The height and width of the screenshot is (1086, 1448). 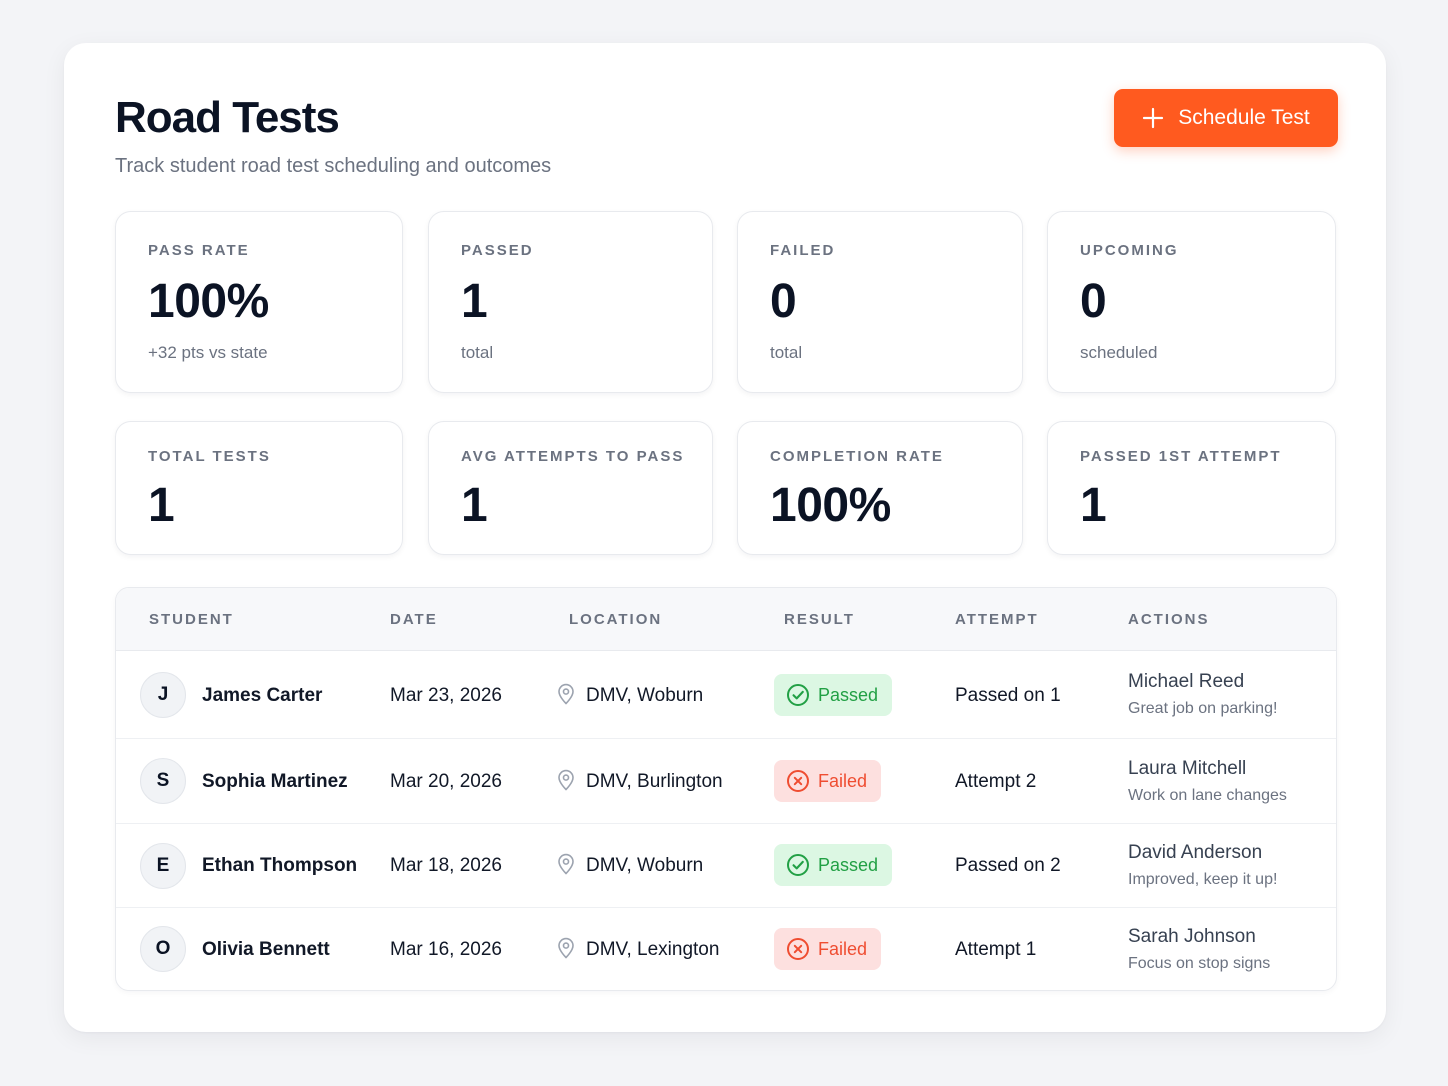 I want to click on student-name: Olivia Bennett, so click(x=266, y=949).